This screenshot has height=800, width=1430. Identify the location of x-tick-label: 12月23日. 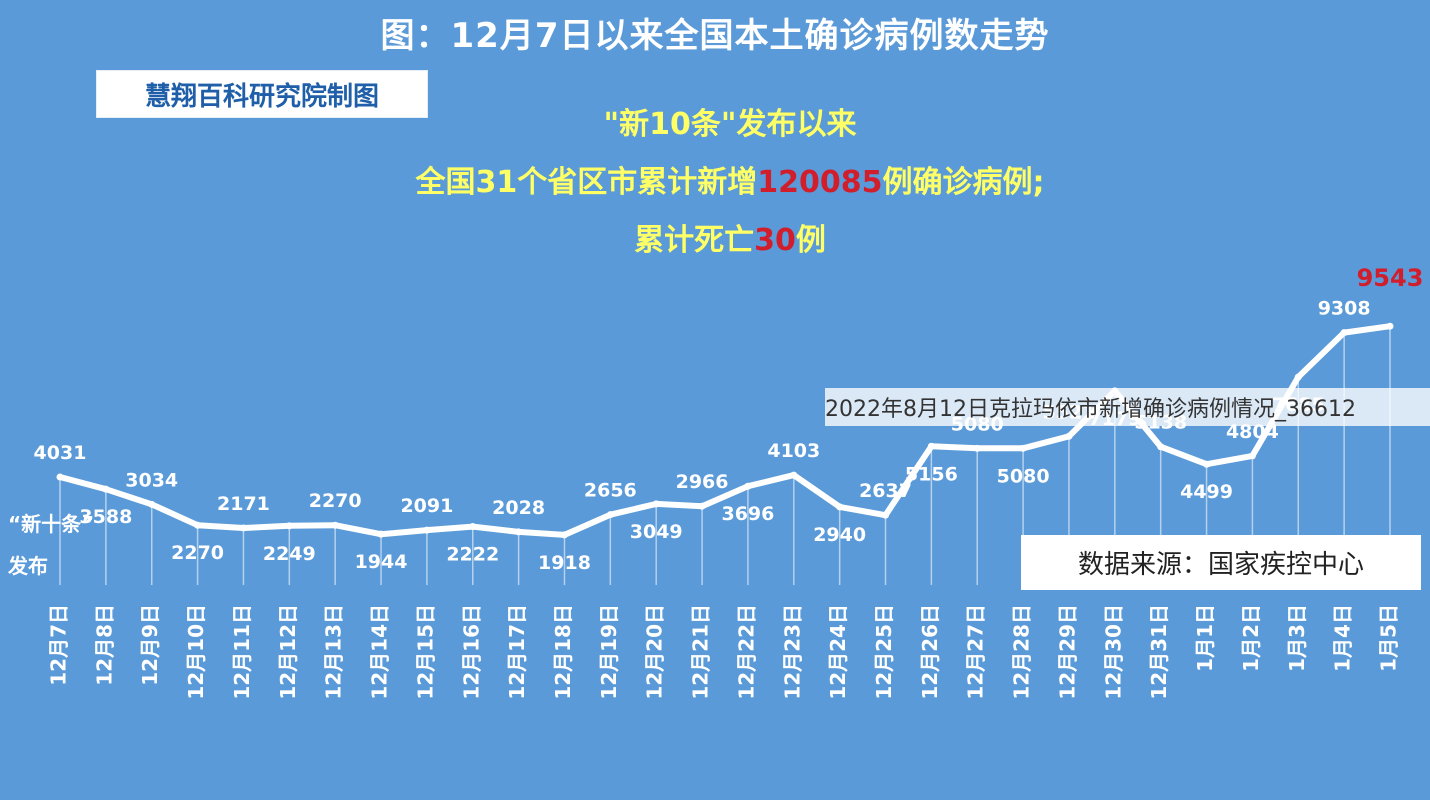
(792, 652).